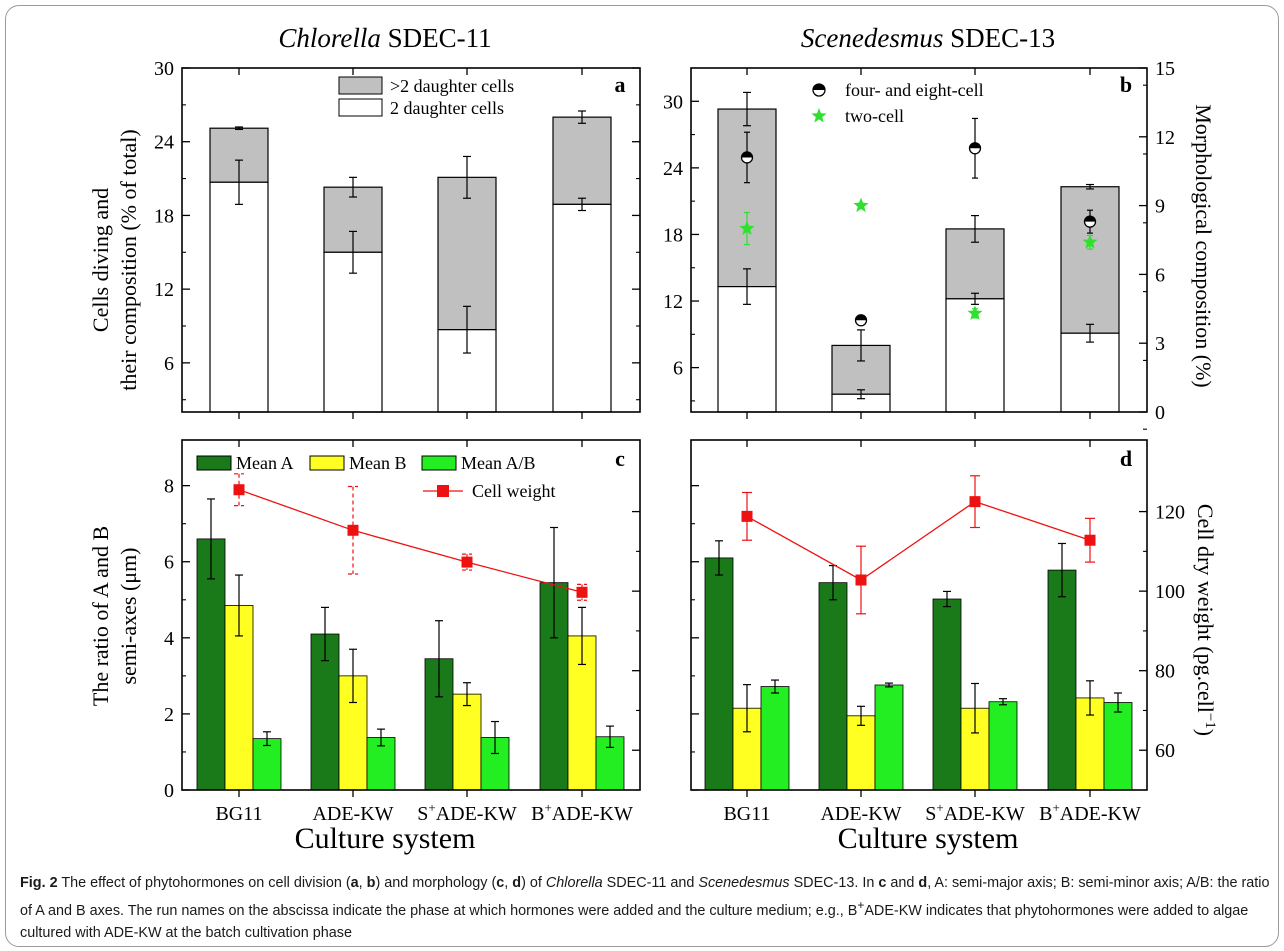 This screenshot has width=1284, height=951. Describe the element at coordinates (1160, 344) in the screenshot. I see `y-right-tick-label-b: 3` at that location.